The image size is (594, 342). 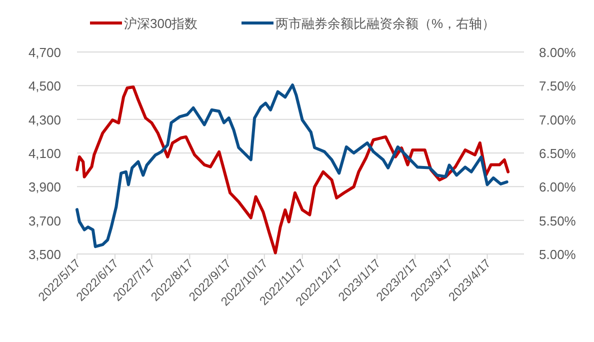 What do you see at coordinates (44, 220) in the screenshot?
I see `y-tick-label: 3,700` at bounding box center [44, 220].